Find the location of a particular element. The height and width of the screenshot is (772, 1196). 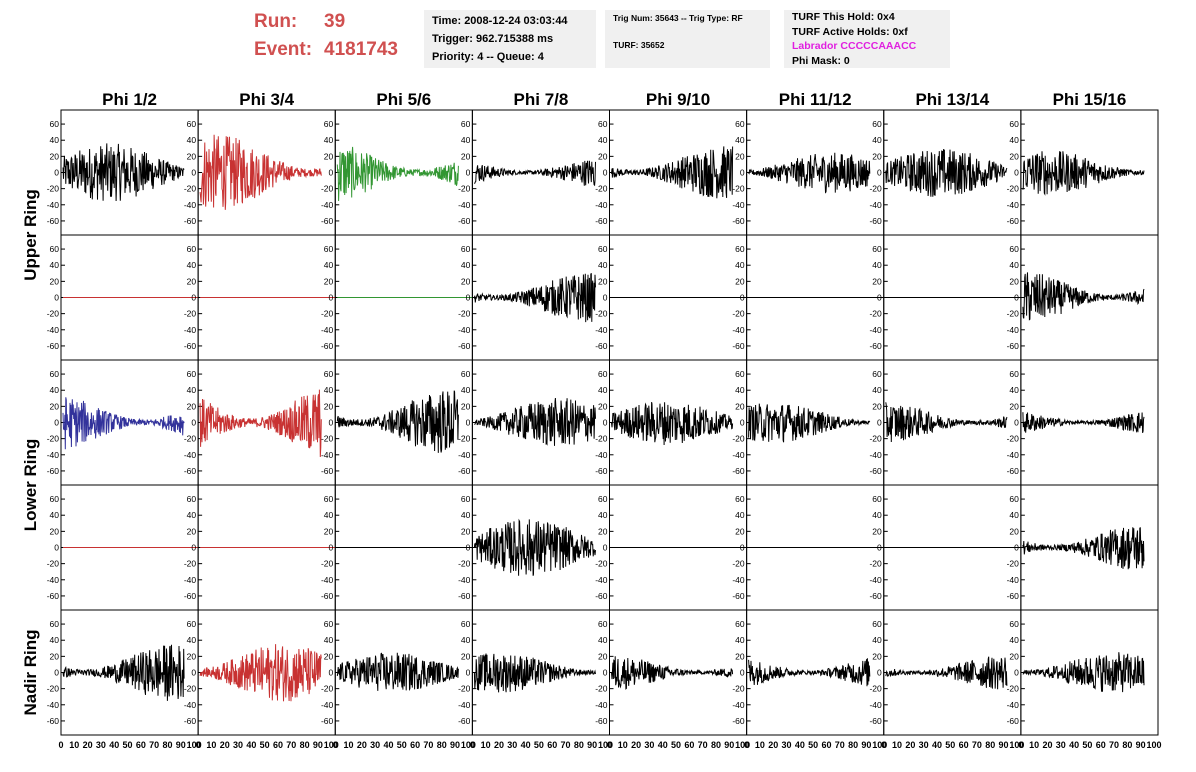

column-header-7: Phi 13/14 is located at coordinates (952, 99).